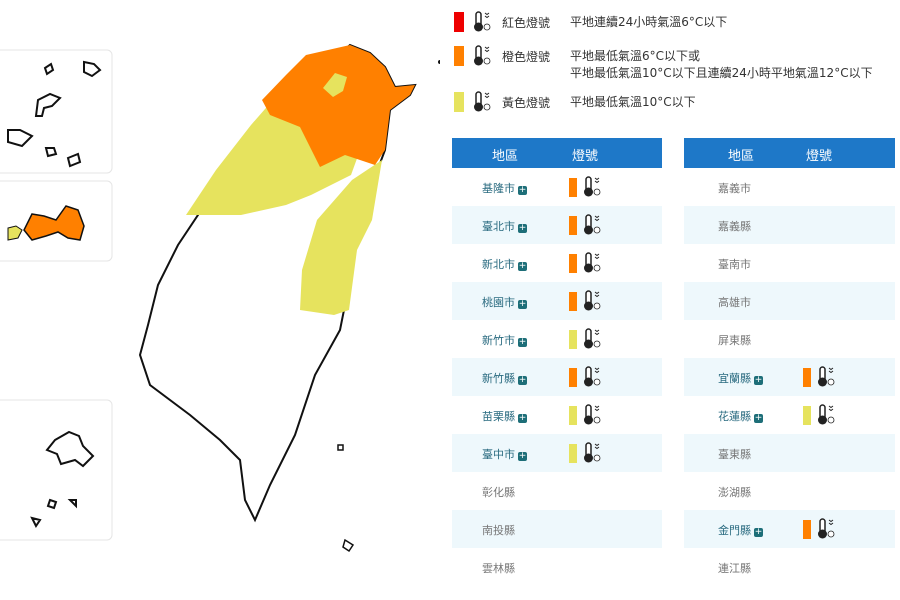 This screenshot has width=900, height=600. What do you see at coordinates (789, 301) in the screenshot?
I see `table-row: 高雄市` at bounding box center [789, 301].